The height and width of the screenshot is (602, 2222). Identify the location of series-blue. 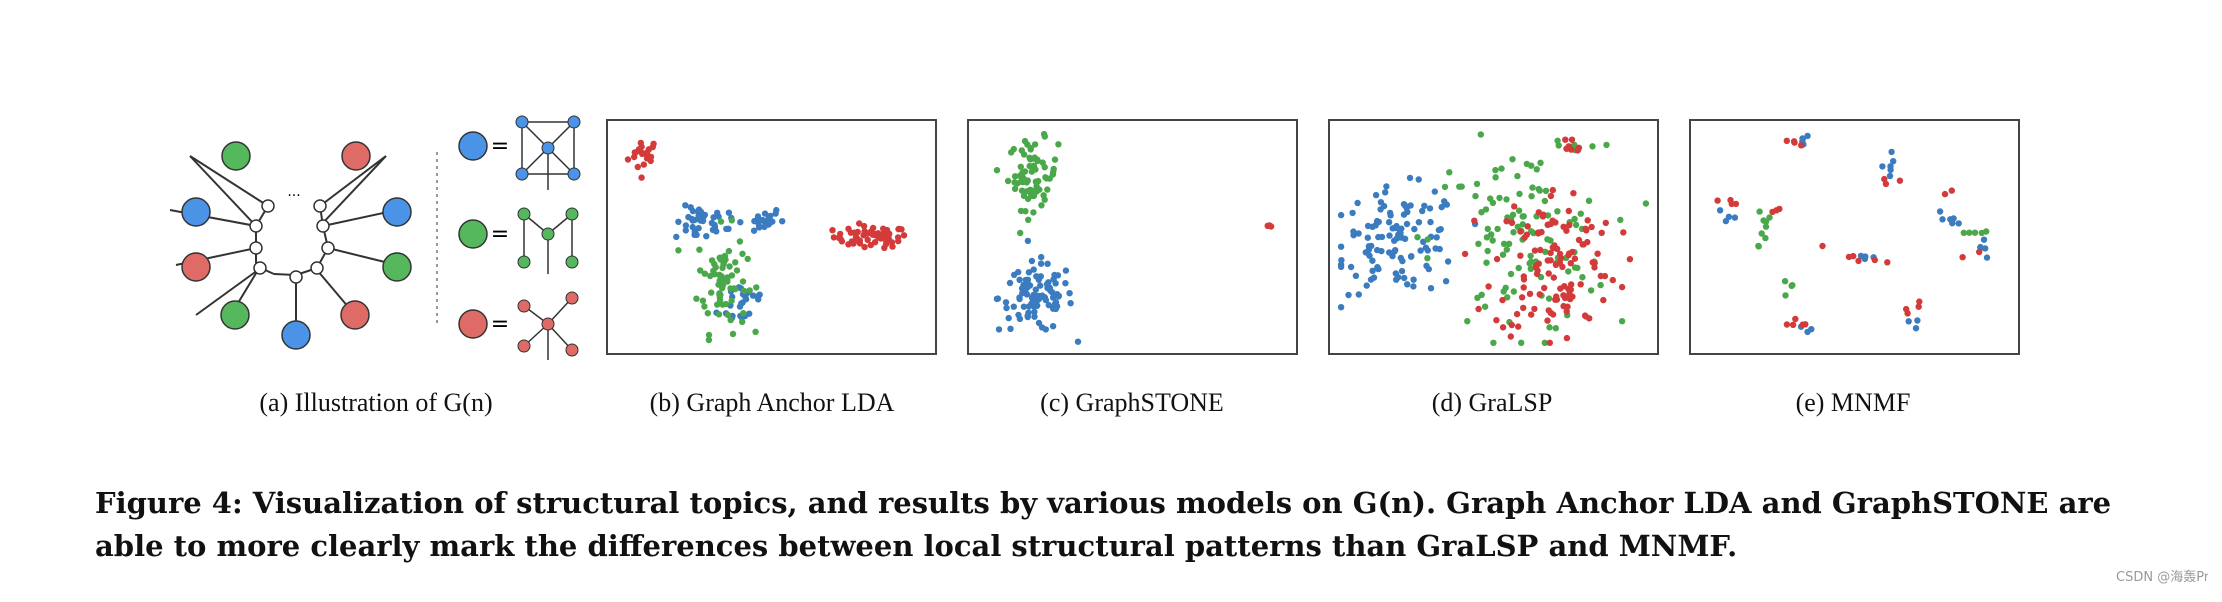
(1853, 234).